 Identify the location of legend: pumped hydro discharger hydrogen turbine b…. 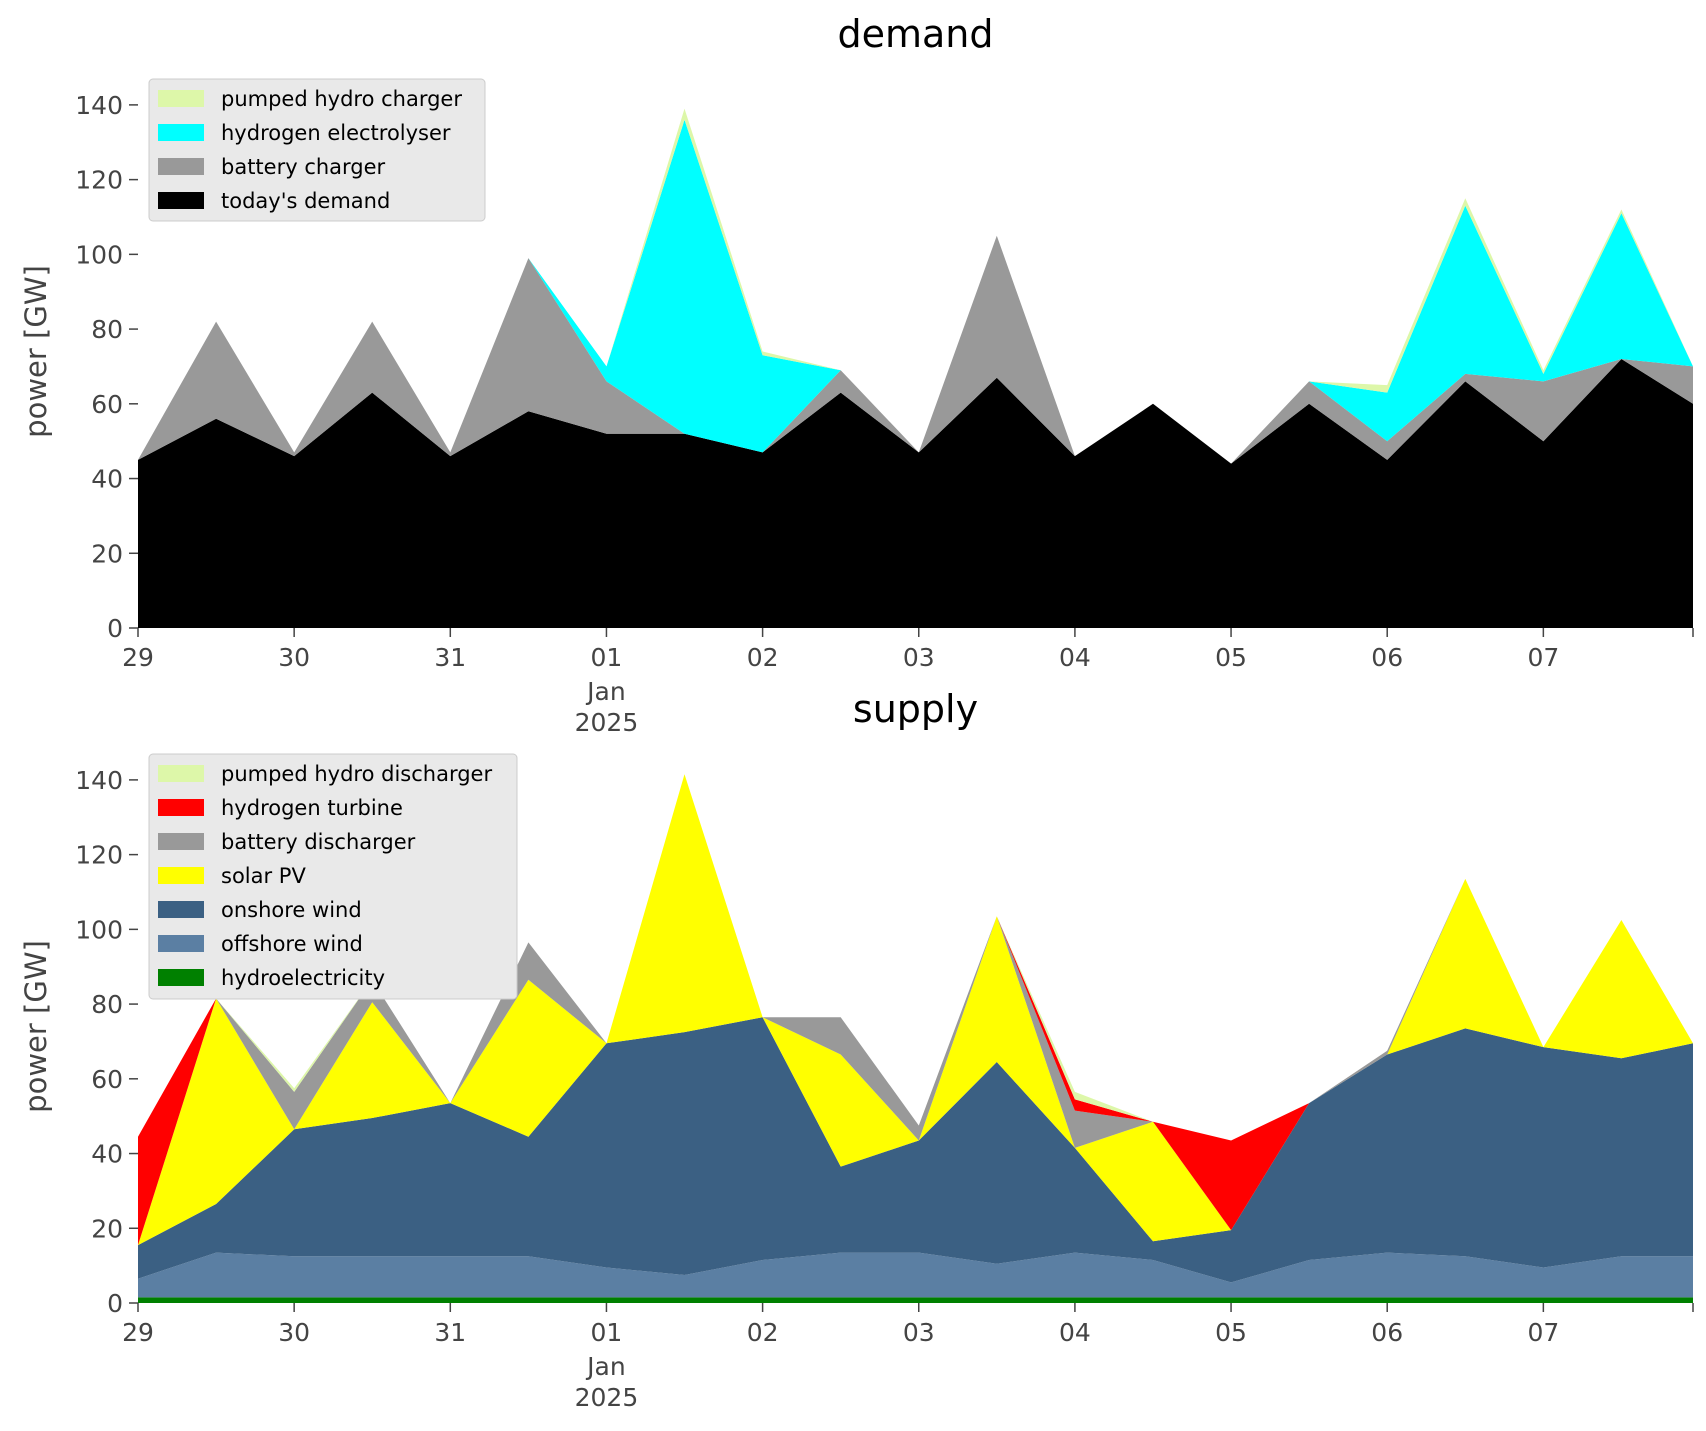
(333, 876).